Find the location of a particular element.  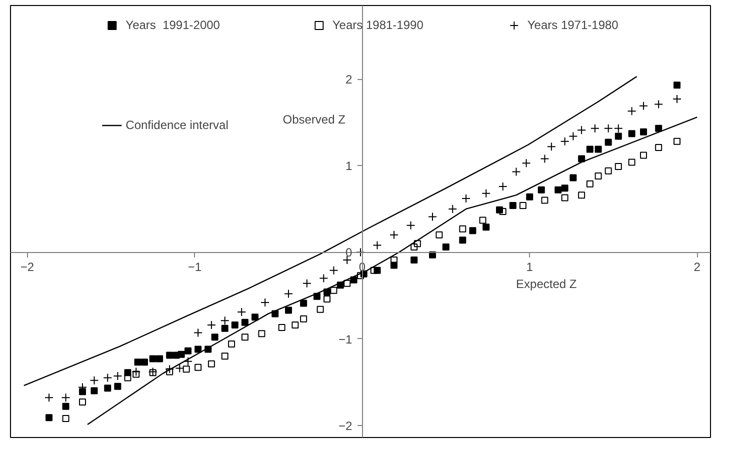

y-tick-label: 1 is located at coordinates (349, 166).